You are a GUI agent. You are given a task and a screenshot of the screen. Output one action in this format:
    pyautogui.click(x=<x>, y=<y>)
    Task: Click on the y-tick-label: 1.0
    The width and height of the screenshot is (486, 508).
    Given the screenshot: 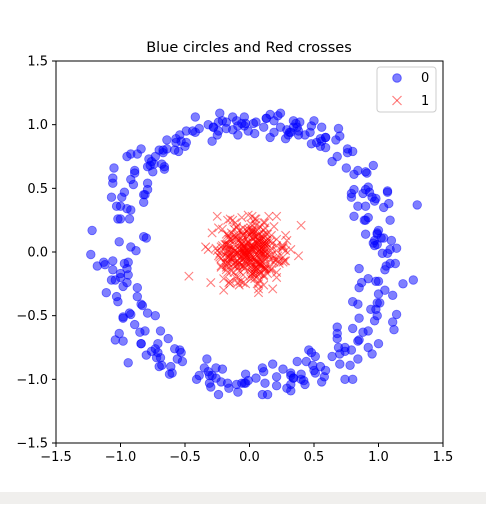 What is the action you would take?
    pyautogui.click(x=37, y=125)
    